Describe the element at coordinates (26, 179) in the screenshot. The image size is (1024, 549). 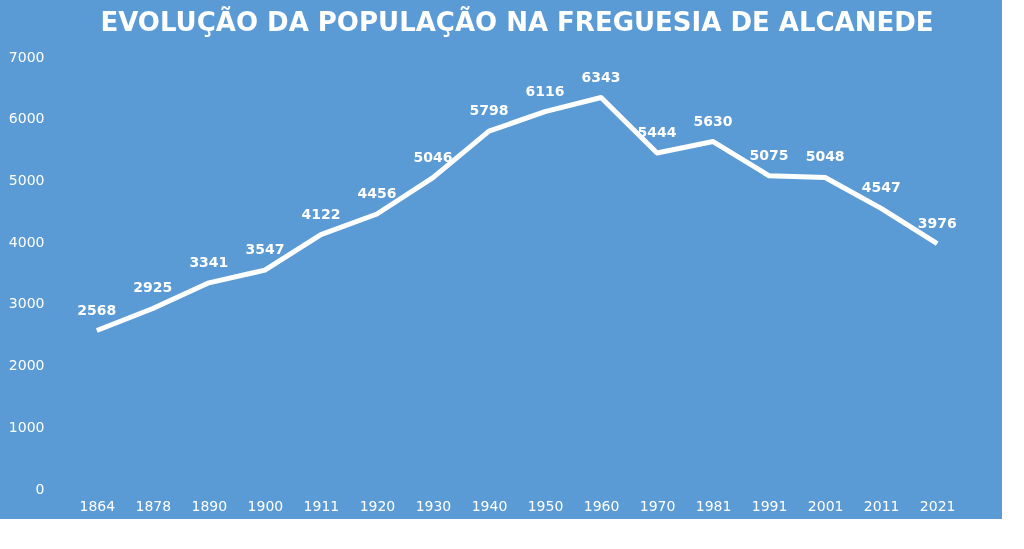
I see `y-tick-label: 5000` at that location.